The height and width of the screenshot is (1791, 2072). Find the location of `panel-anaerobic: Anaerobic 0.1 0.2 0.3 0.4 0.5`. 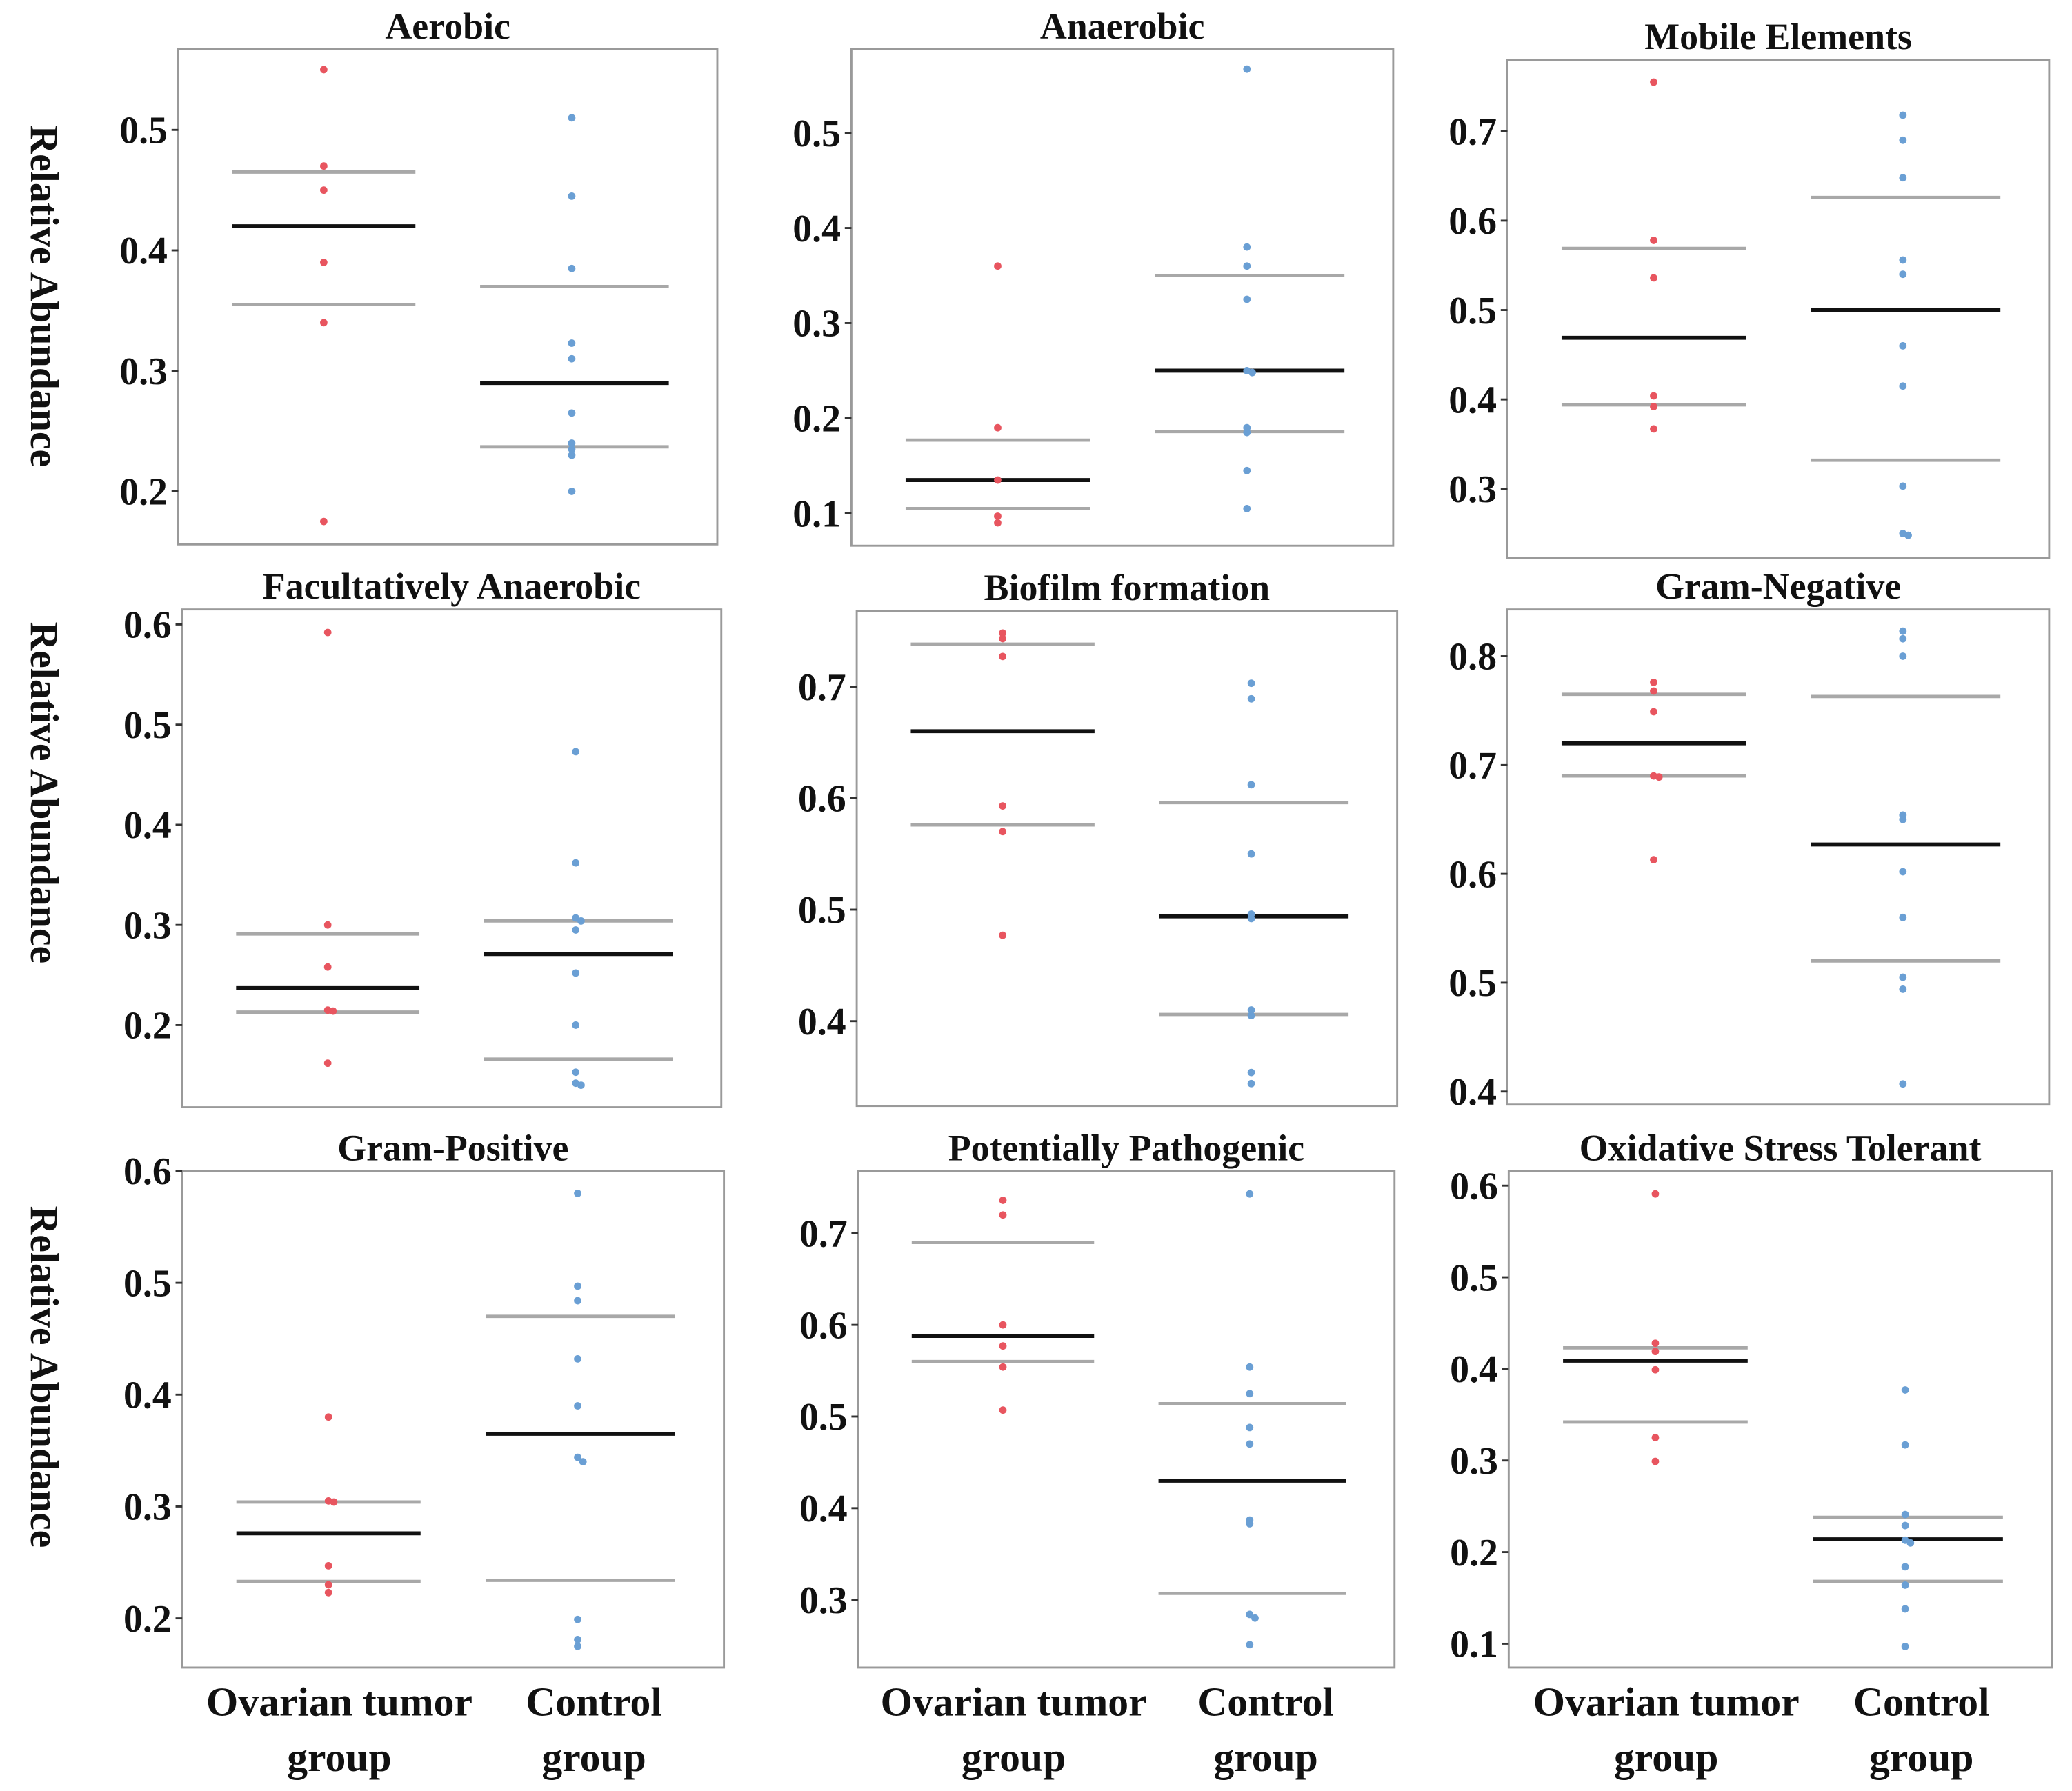

panel-anaerobic: Anaerobic 0.1 0.2 0.3 0.4 0.5 is located at coordinates (1094, 276).